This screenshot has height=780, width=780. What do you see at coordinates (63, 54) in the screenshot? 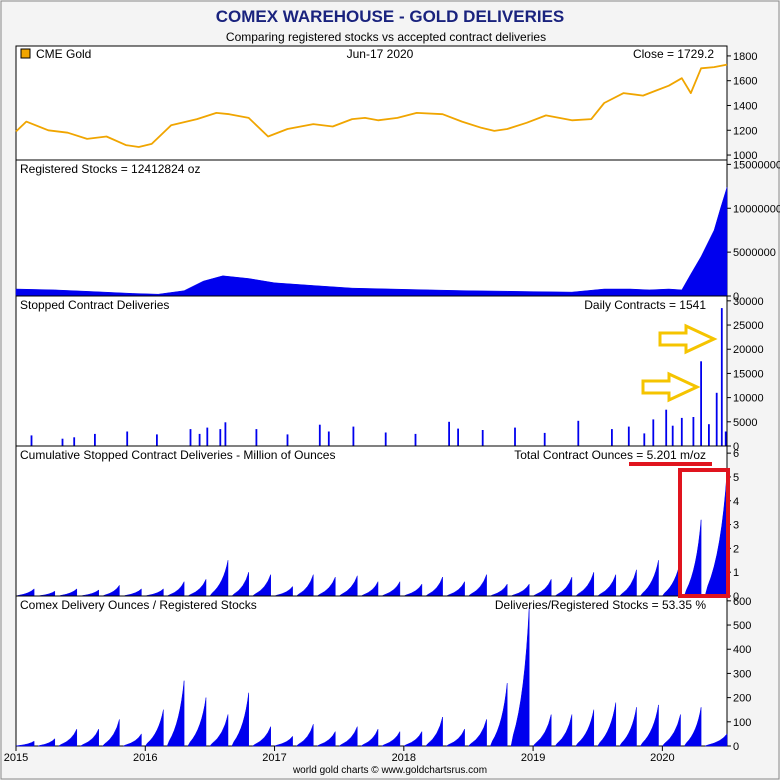
I see `gold-legend-label: CME Gold` at bounding box center [63, 54].